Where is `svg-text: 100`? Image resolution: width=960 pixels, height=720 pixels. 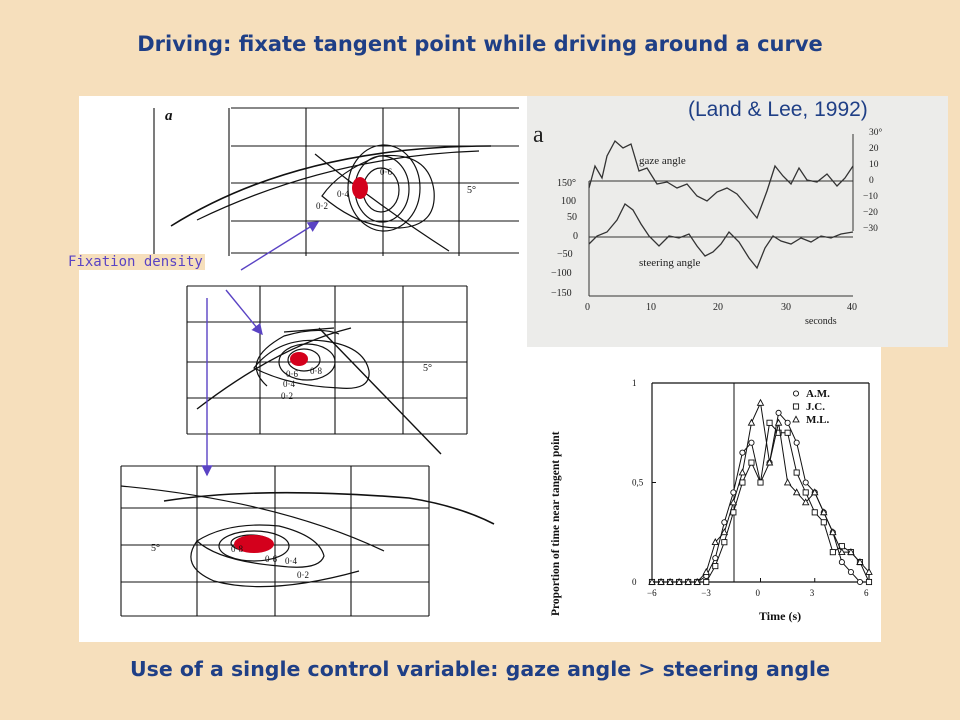
svg-text: 100 is located at coordinates (568, 201).